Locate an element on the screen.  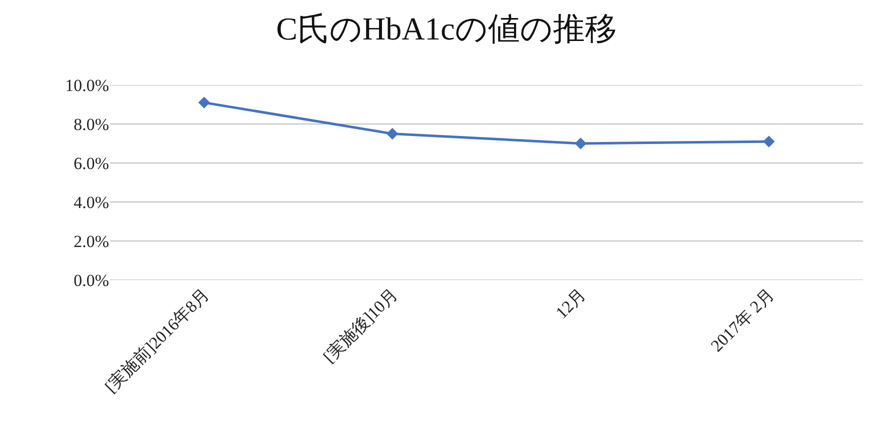
y-tick-label: 10.0% is located at coordinates (87, 85).